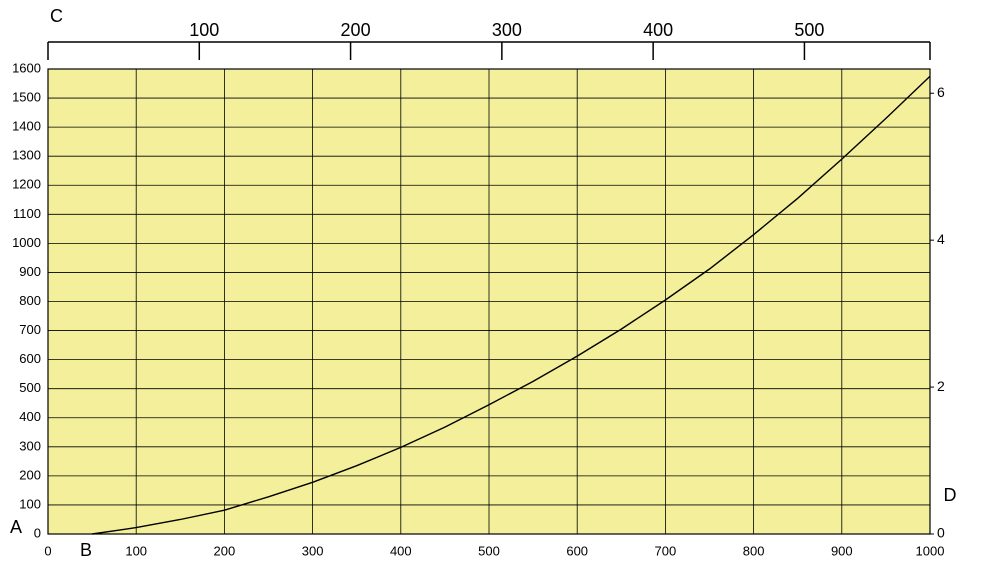 Image resolution: width=983 pixels, height=570 pixels. What do you see at coordinates (56, 16) in the screenshot?
I see `x2-axis-label: C` at bounding box center [56, 16].